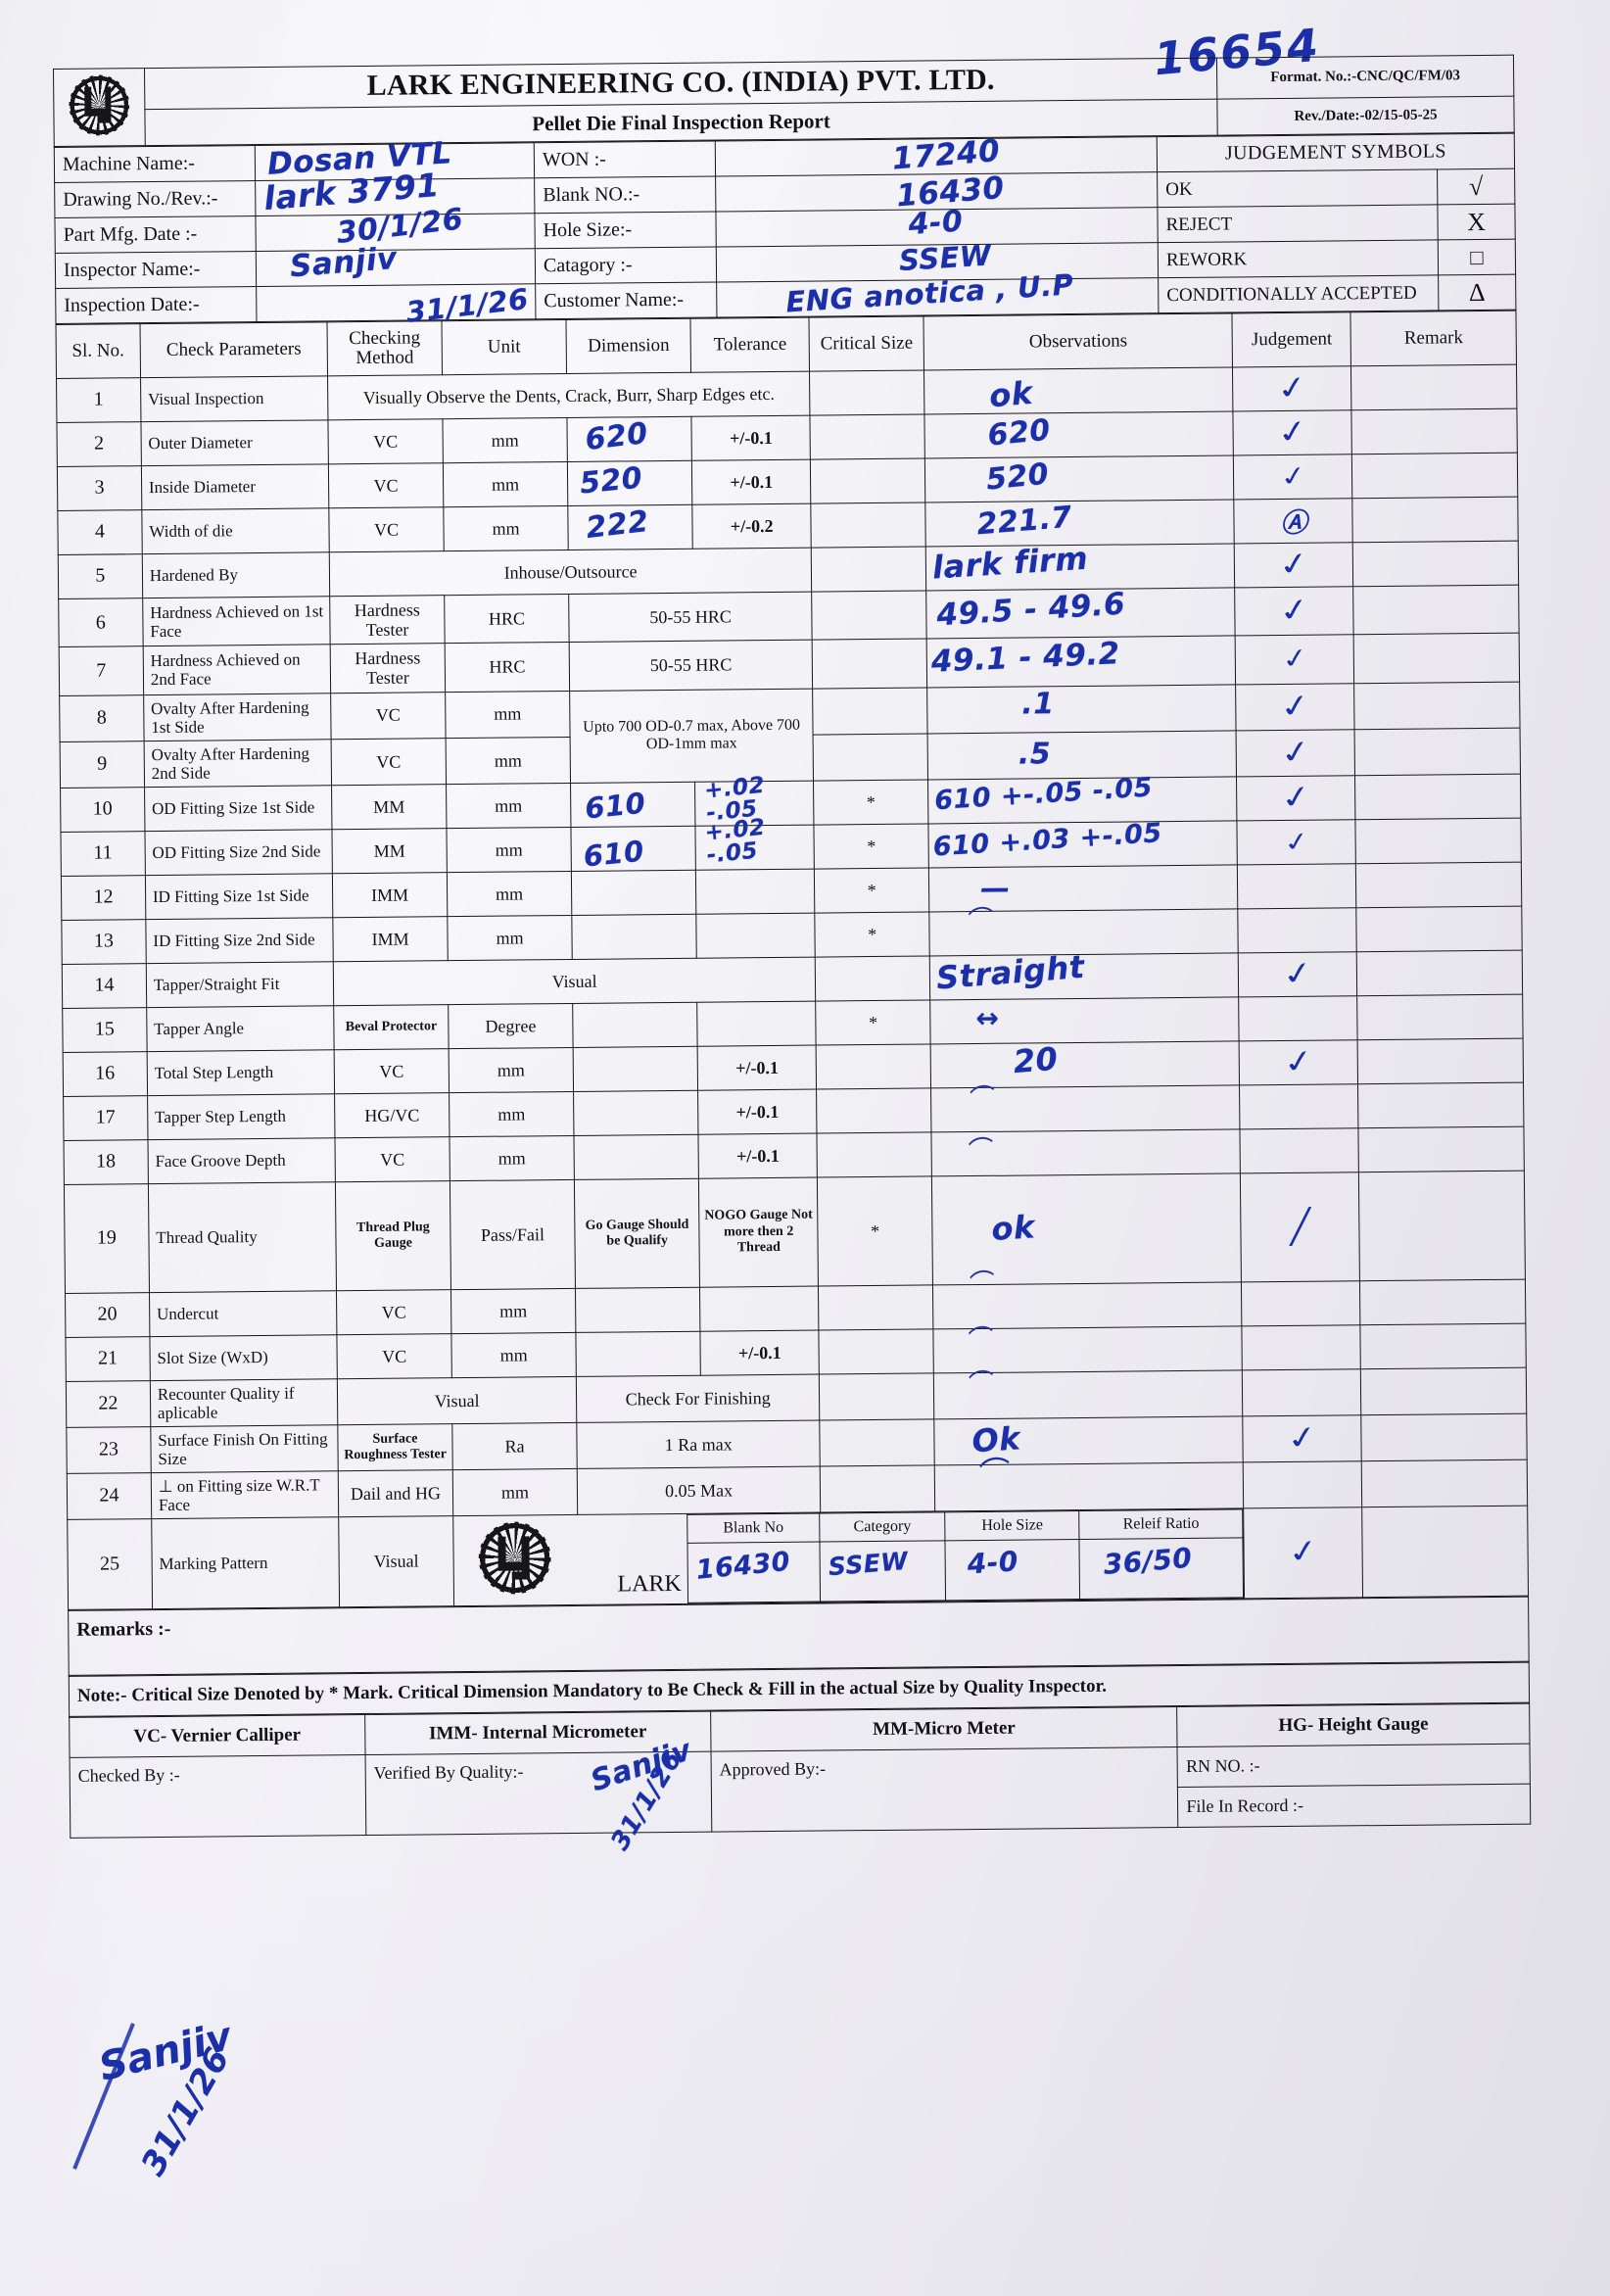 Image resolution: width=1610 pixels, height=2296 pixels. I want to click on row-observation: 49.1 - 49.2, so click(1081, 662).